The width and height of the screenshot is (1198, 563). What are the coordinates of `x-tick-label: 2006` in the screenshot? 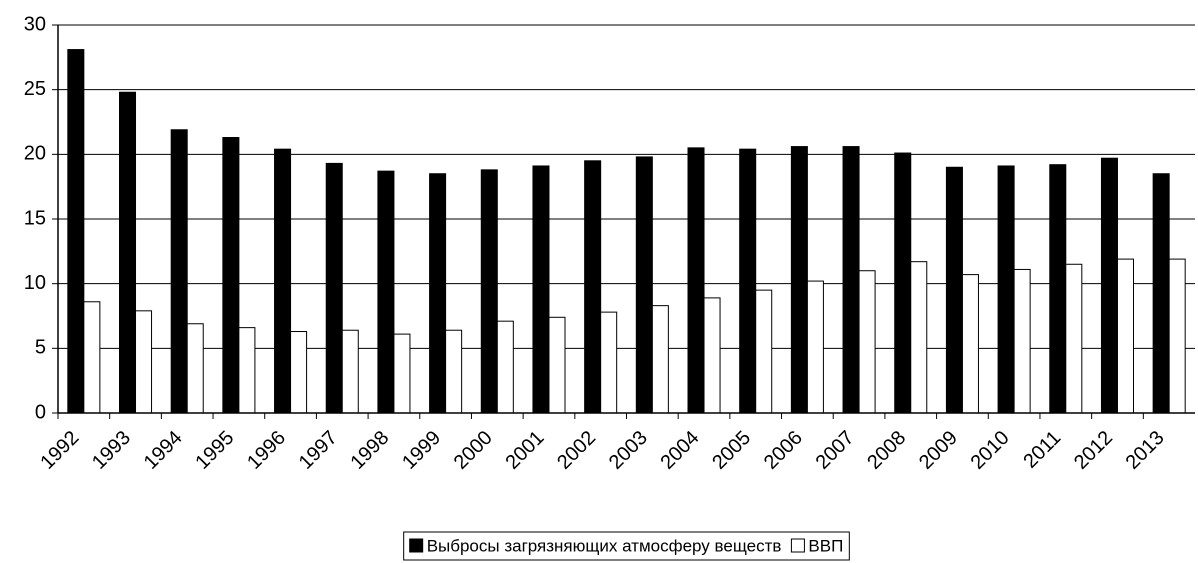 It's located at (783, 450).